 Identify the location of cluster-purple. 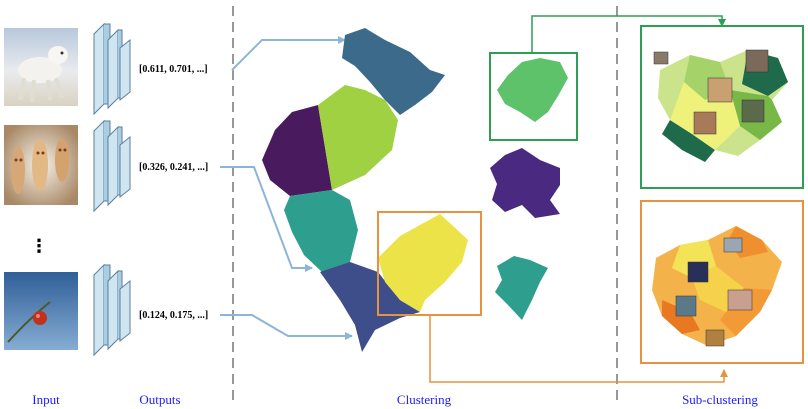
(297, 150).